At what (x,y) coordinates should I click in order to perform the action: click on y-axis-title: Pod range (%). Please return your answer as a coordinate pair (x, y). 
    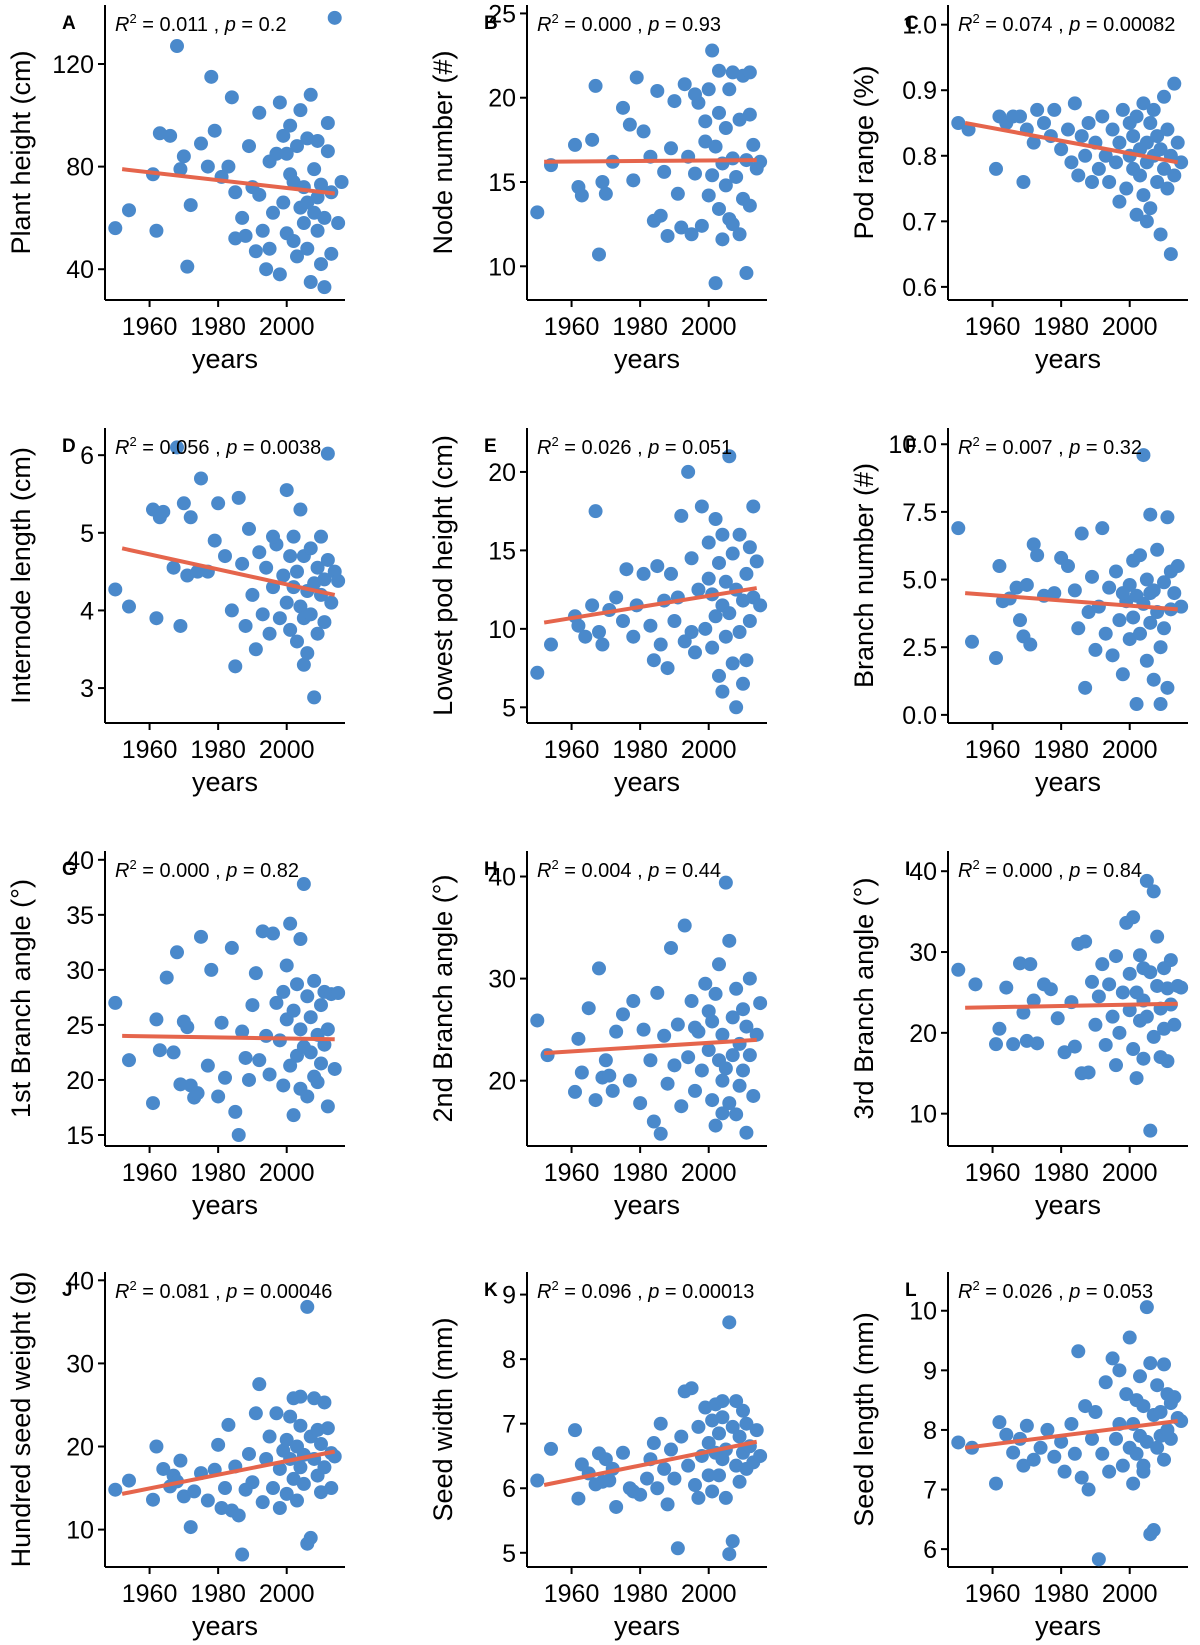
    Looking at the image, I should click on (864, 152).